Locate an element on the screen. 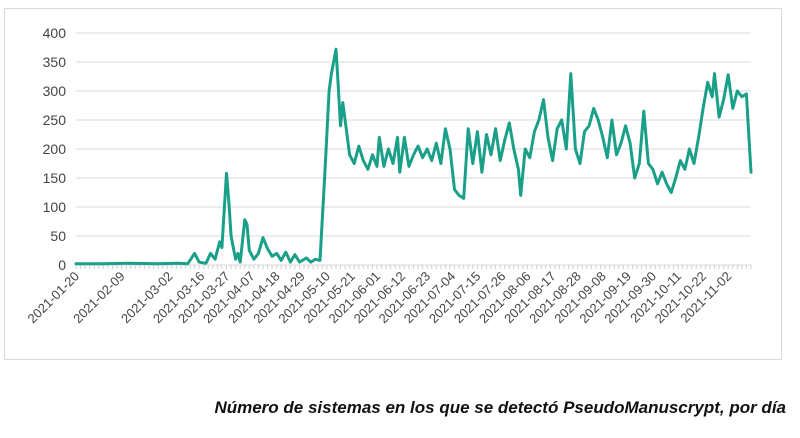  y-tick-label: 350 is located at coordinates (55, 62).